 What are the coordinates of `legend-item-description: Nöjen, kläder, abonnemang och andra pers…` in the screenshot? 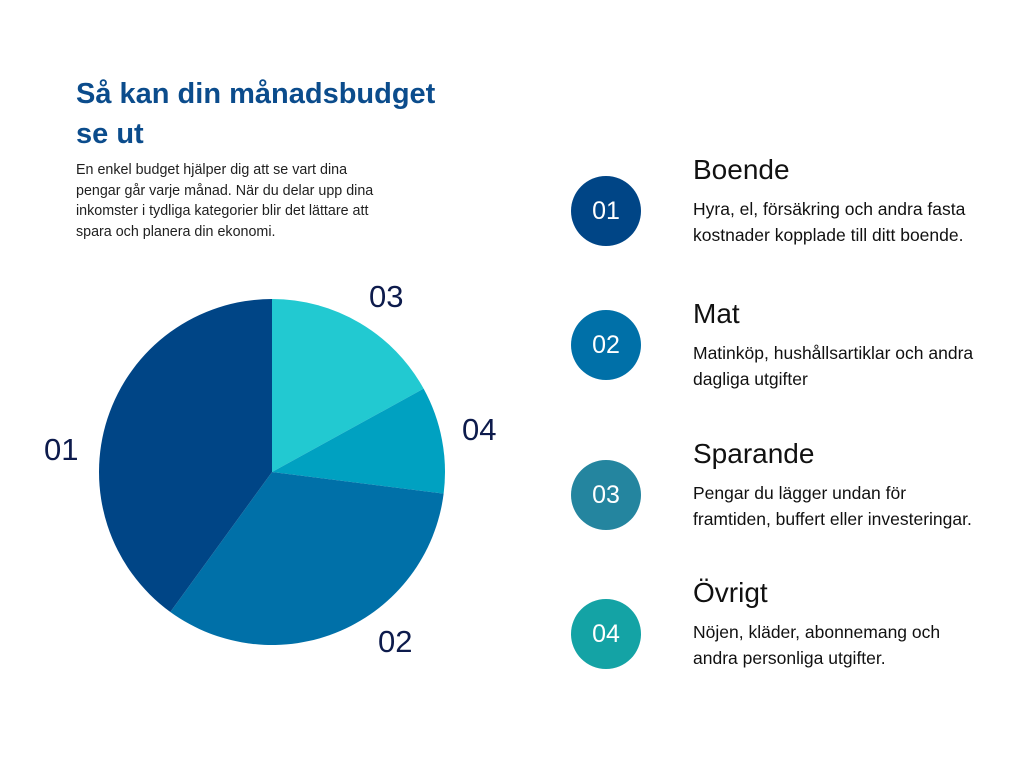 It's located at (817, 645).